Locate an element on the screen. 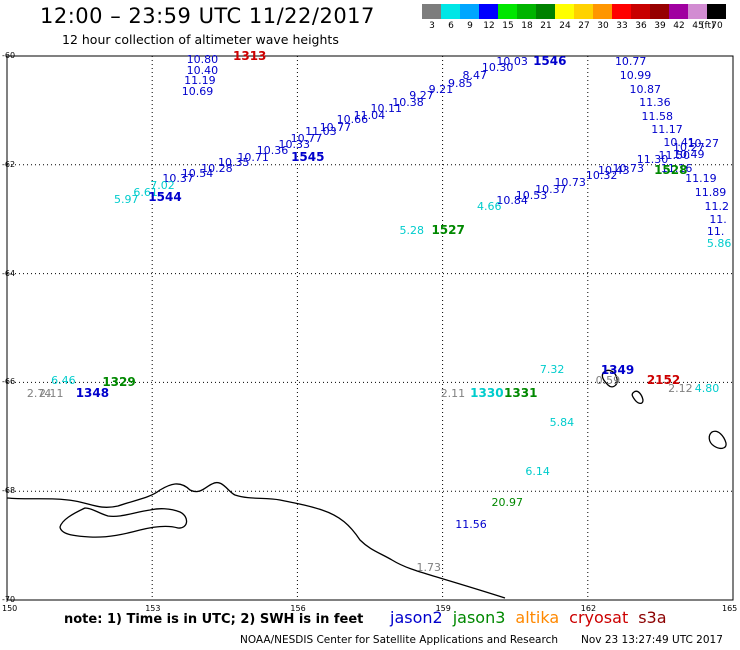  wave-height-label: 10.37 is located at coordinates (178, 179).